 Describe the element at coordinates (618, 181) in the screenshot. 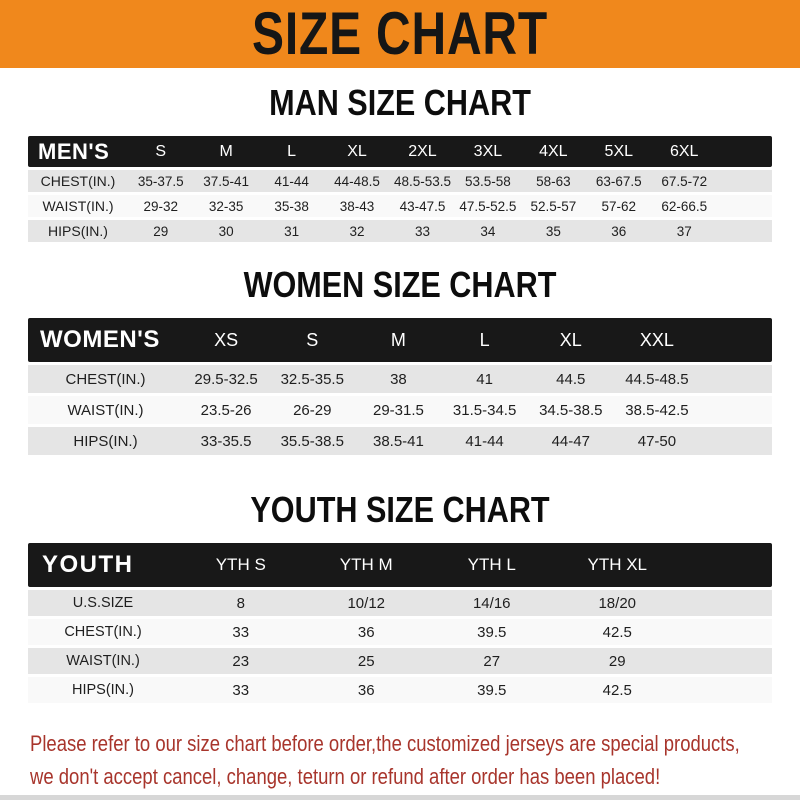

I see `size-value-cell: 63-67.5` at that location.